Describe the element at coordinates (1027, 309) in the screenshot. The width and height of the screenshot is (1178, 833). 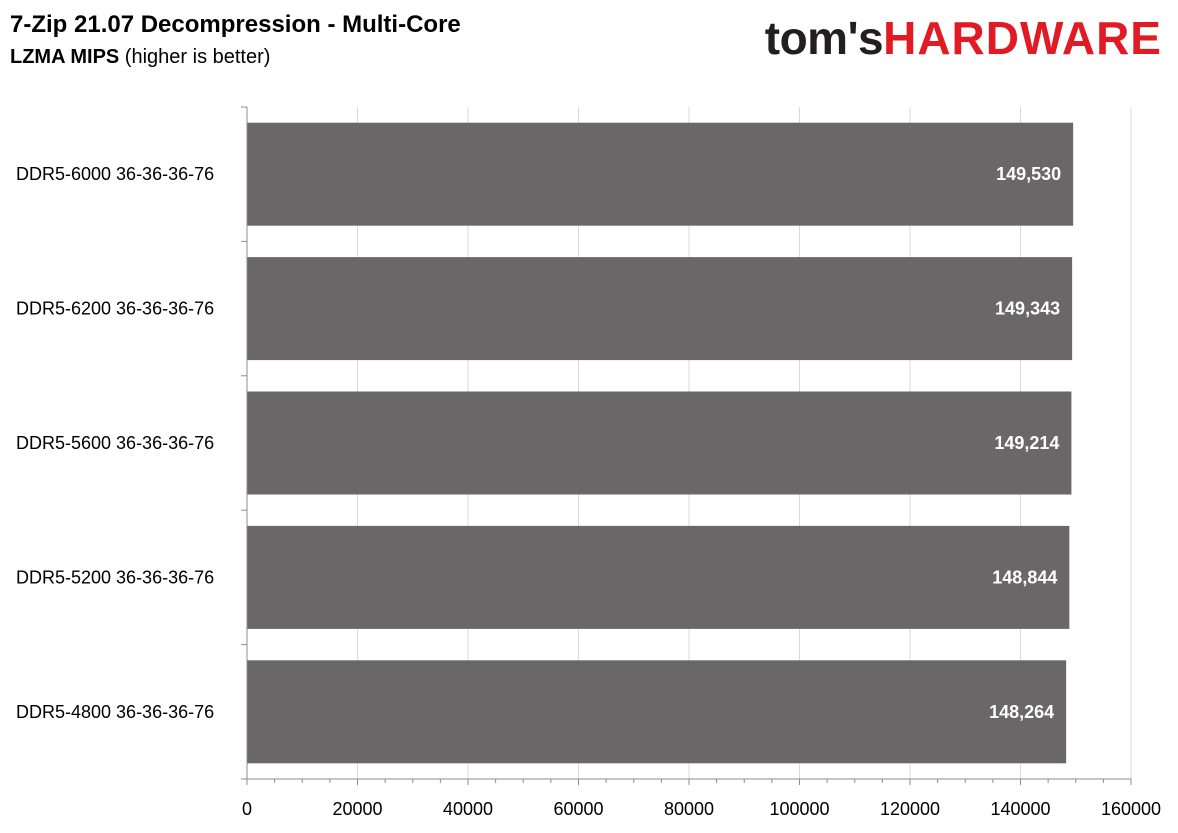
I see `bar-data-label: 149,343` at that location.